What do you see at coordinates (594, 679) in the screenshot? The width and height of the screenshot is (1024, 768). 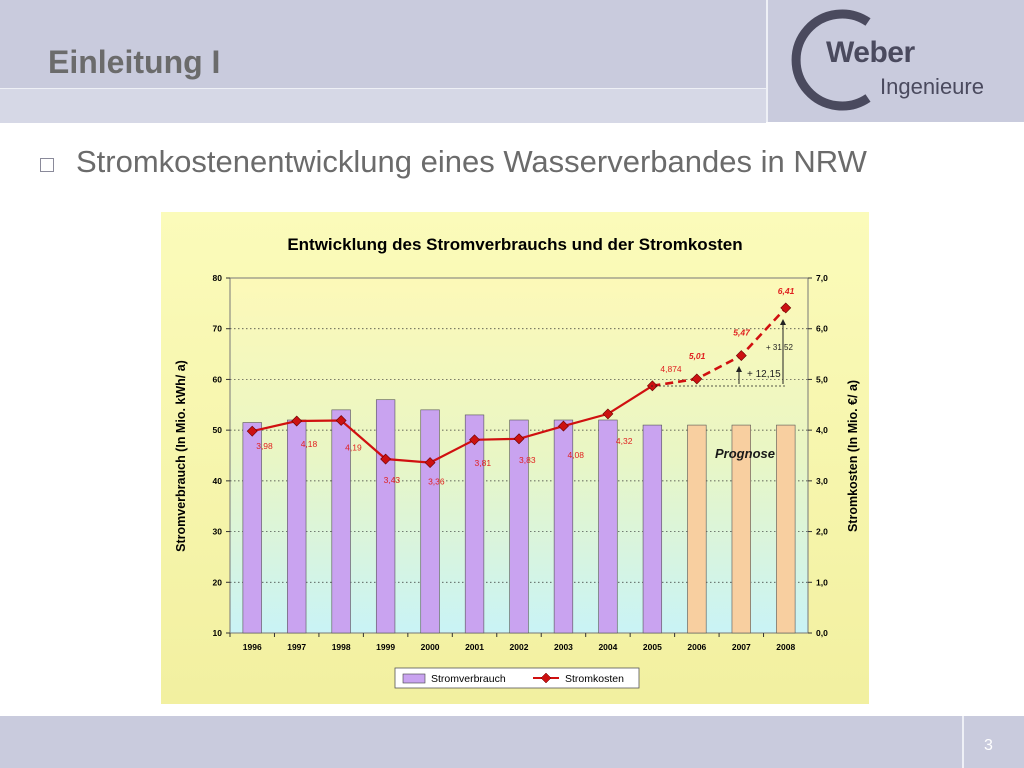 I see `legend-label-stromkosten: Stromkosten` at bounding box center [594, 679].